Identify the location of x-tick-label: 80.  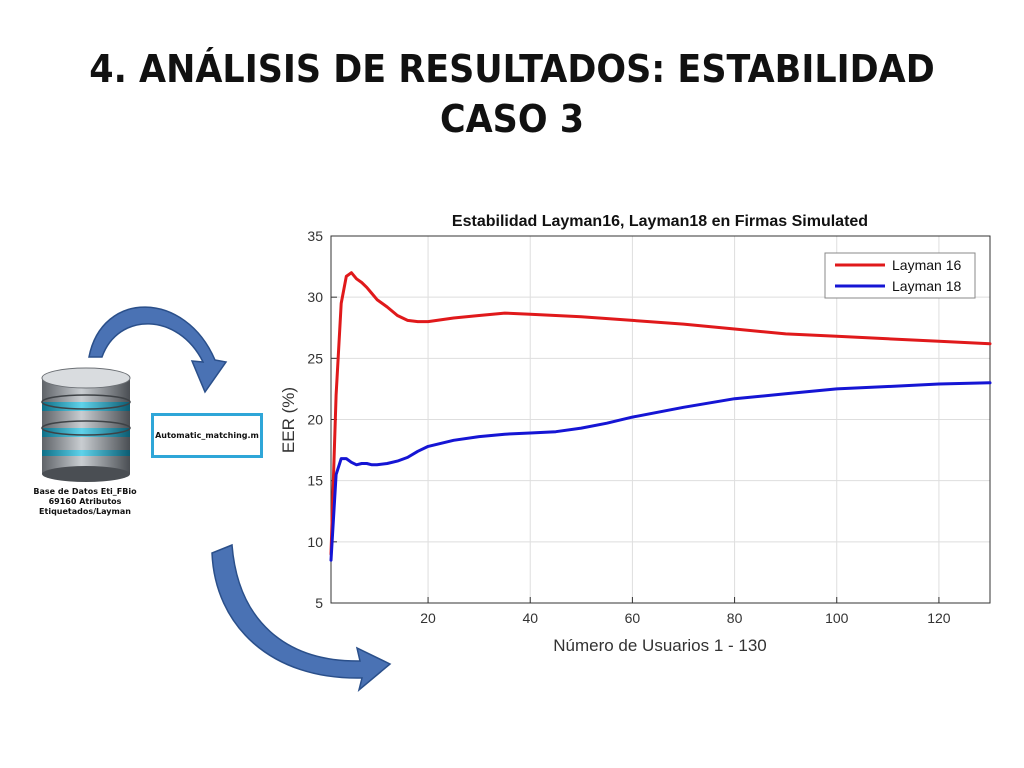
(735, 618).